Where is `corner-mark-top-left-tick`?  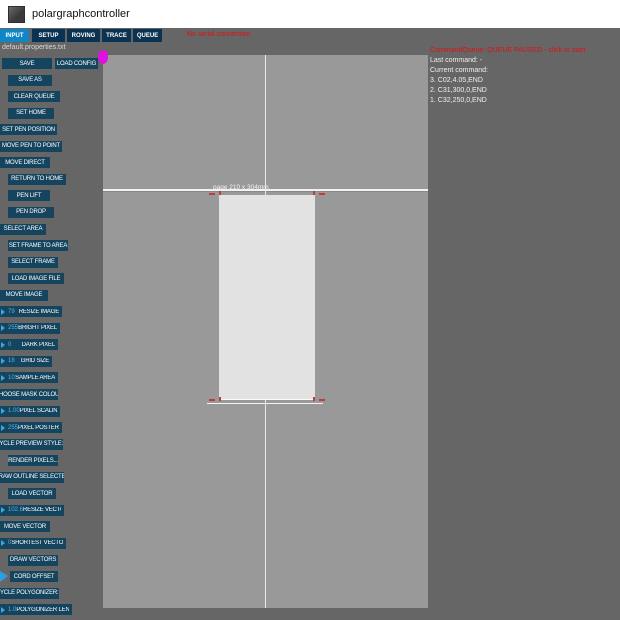 corner-mark-top-left-tick is located at coordinates (220, 193).